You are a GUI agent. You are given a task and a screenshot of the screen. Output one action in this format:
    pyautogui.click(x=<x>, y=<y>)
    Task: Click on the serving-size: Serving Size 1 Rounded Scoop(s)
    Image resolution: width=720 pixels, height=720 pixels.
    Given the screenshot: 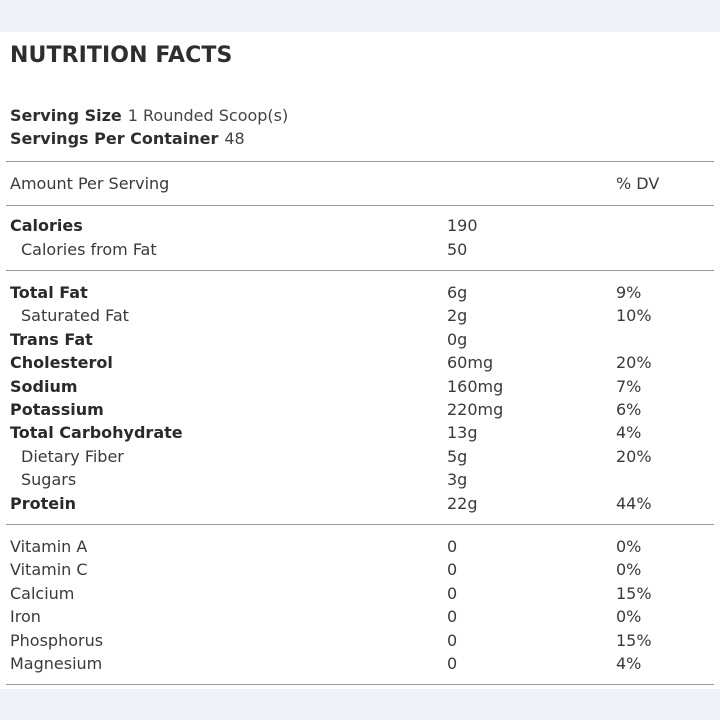 What is the action you would take?
    pyautogui.click(x=149, y=115)
    